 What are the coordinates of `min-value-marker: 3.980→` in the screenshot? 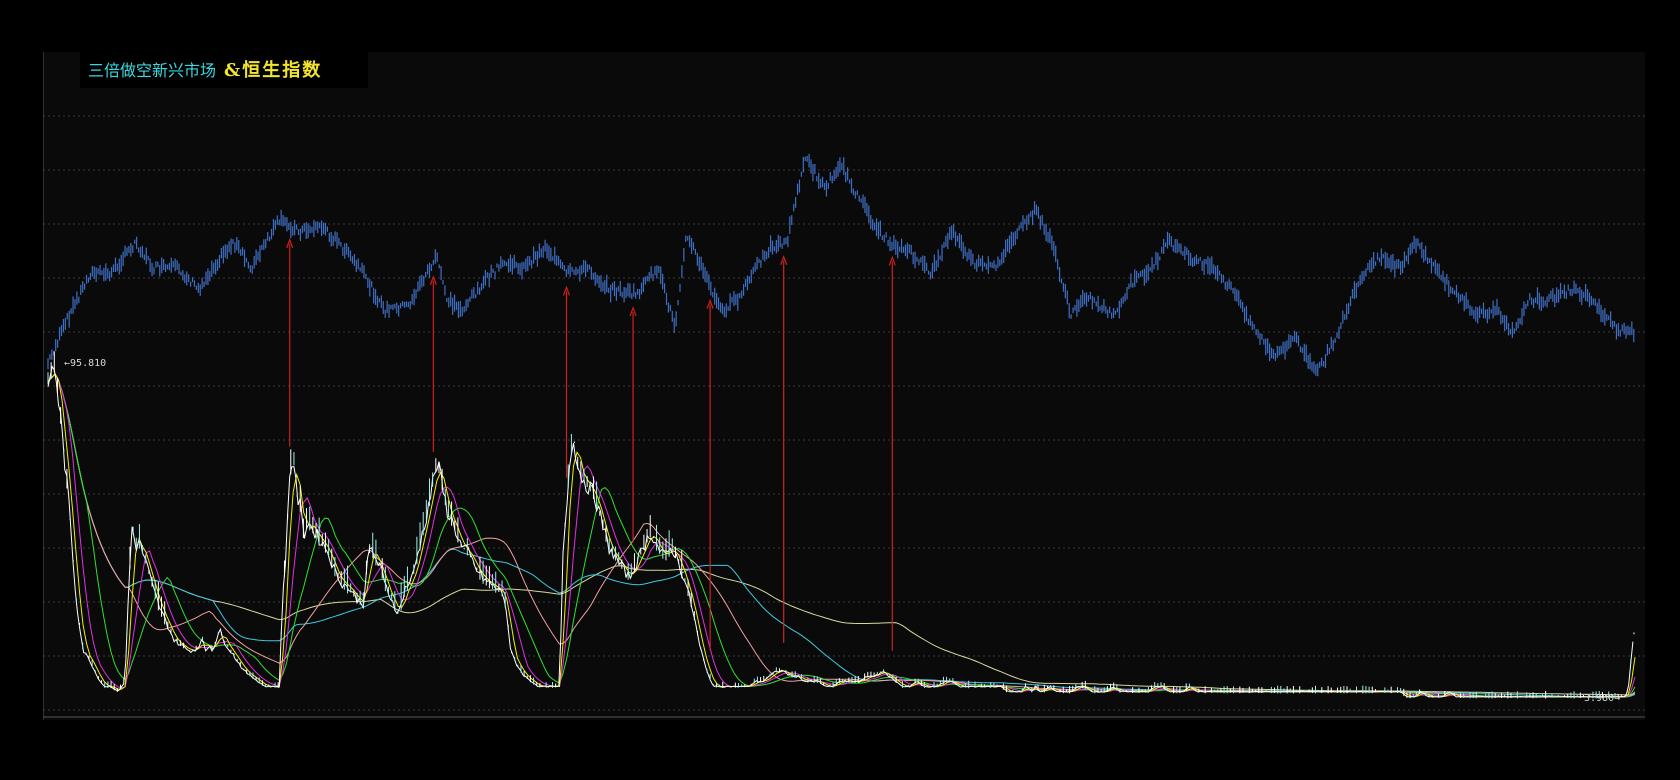 It's located at (1602, 698).